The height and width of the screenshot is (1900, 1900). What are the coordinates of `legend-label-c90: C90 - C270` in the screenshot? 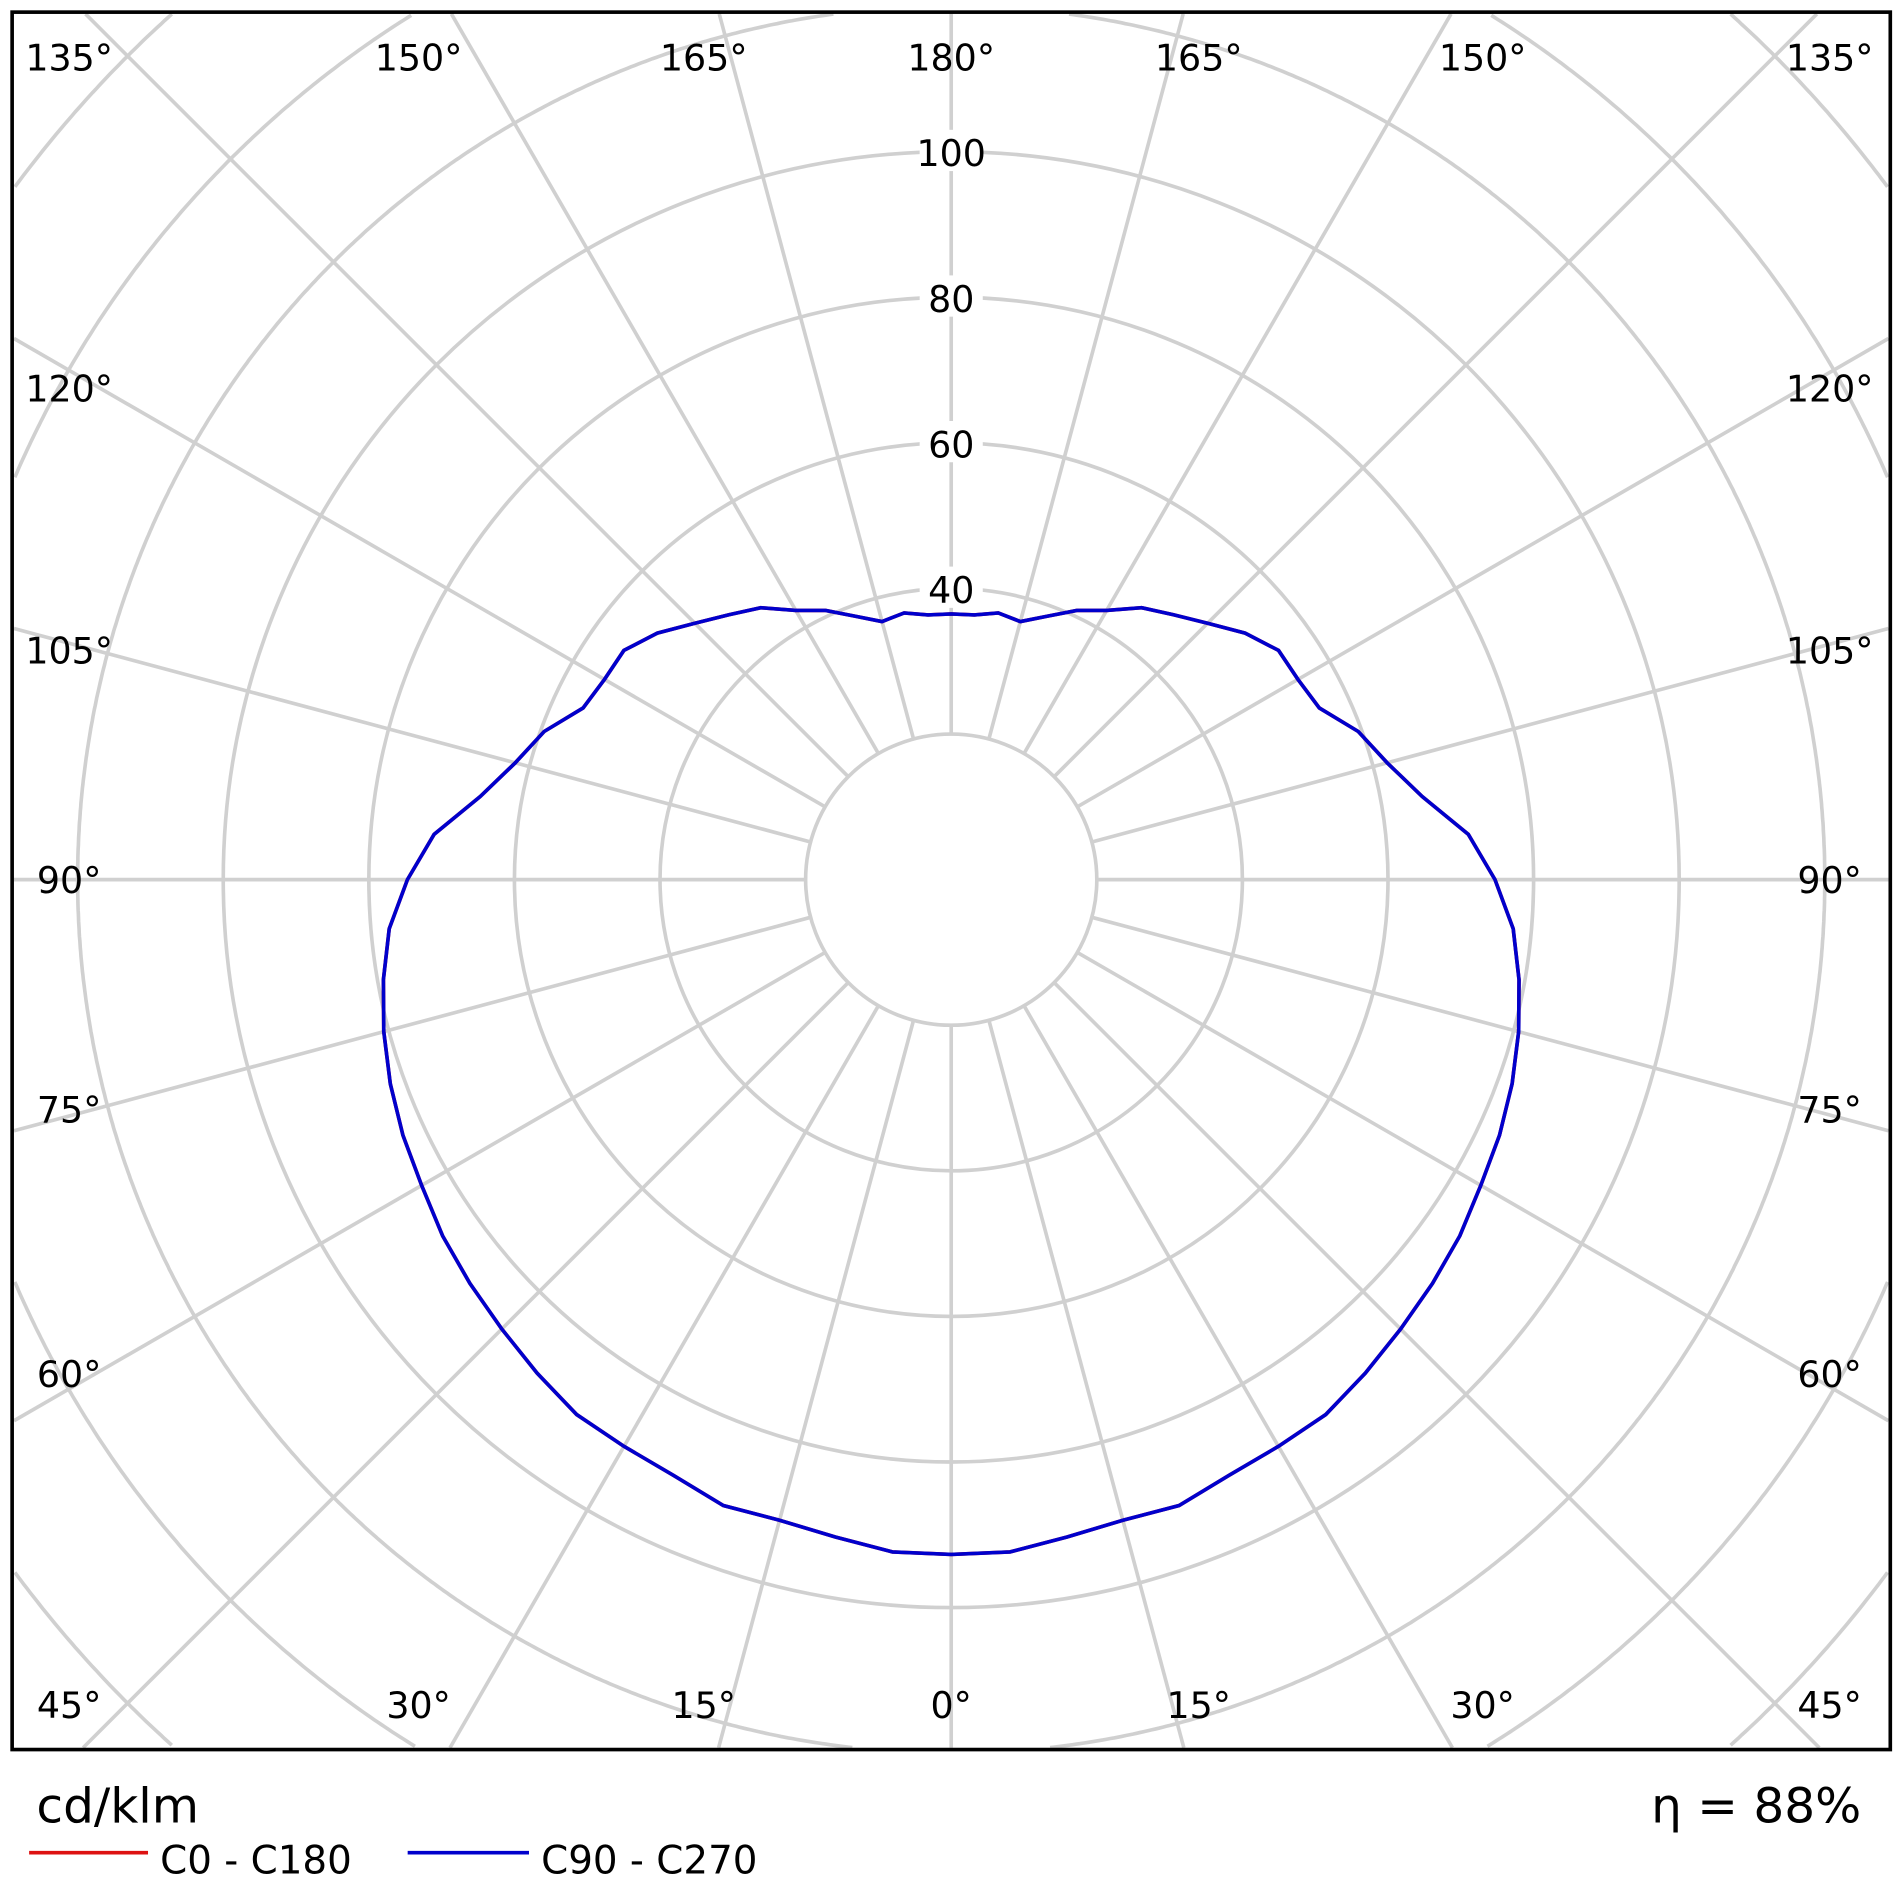 It's located at (649, 1860).